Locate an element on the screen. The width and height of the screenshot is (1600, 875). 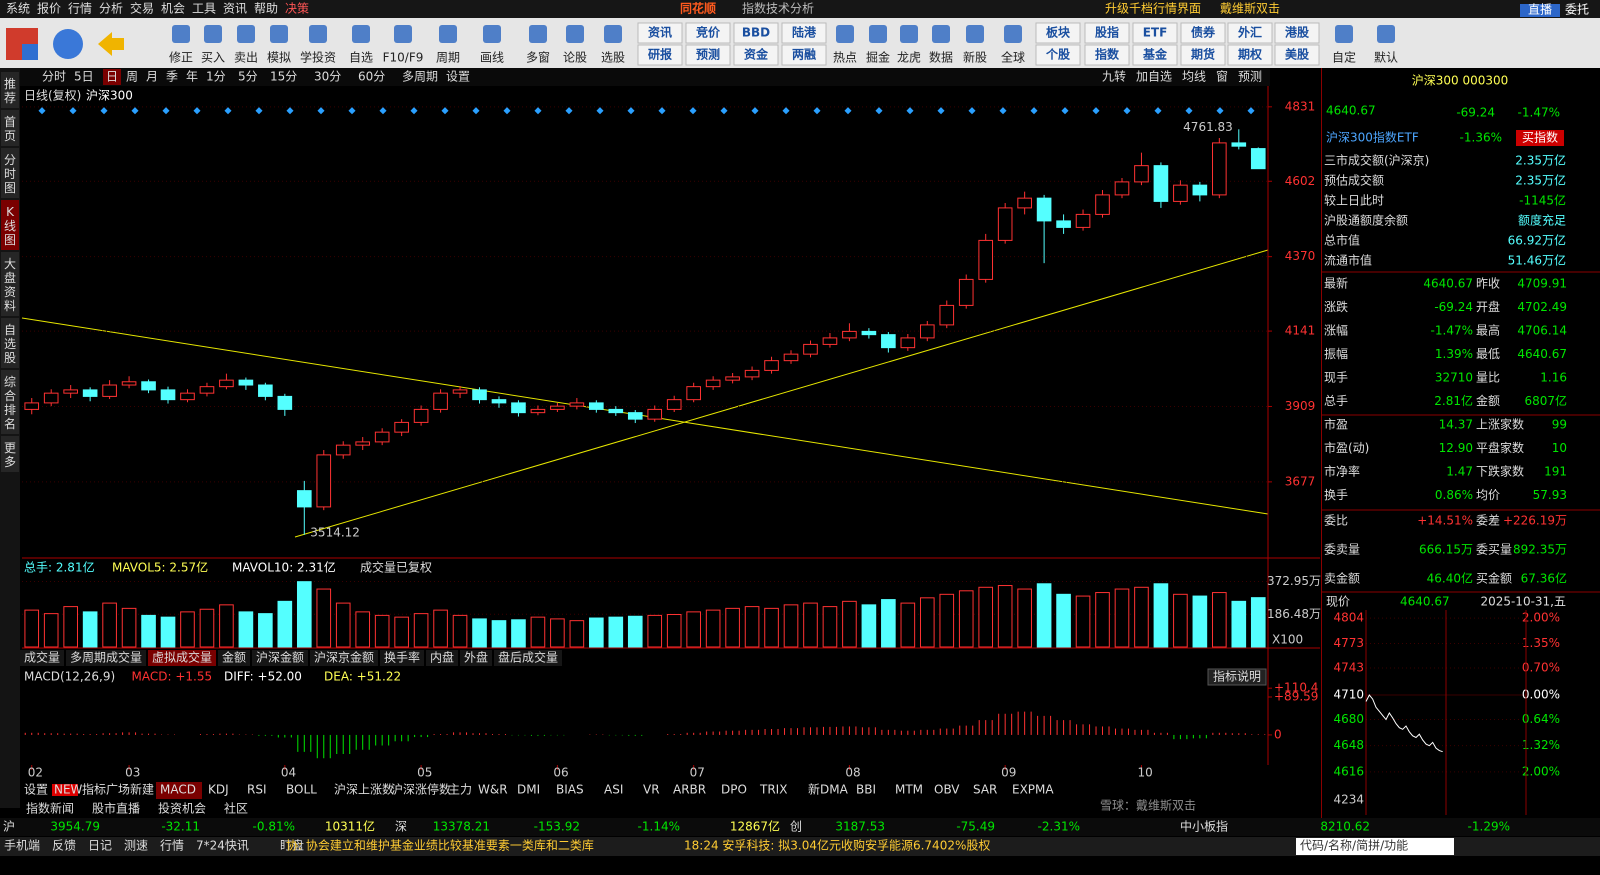
menu-item: 工具 is located at coordinates (204, 9).